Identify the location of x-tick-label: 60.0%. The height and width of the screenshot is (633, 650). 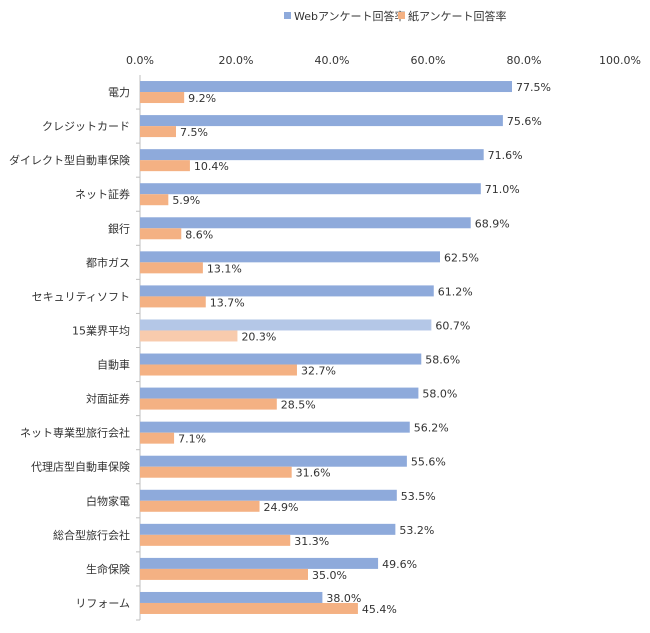
(428, 60).